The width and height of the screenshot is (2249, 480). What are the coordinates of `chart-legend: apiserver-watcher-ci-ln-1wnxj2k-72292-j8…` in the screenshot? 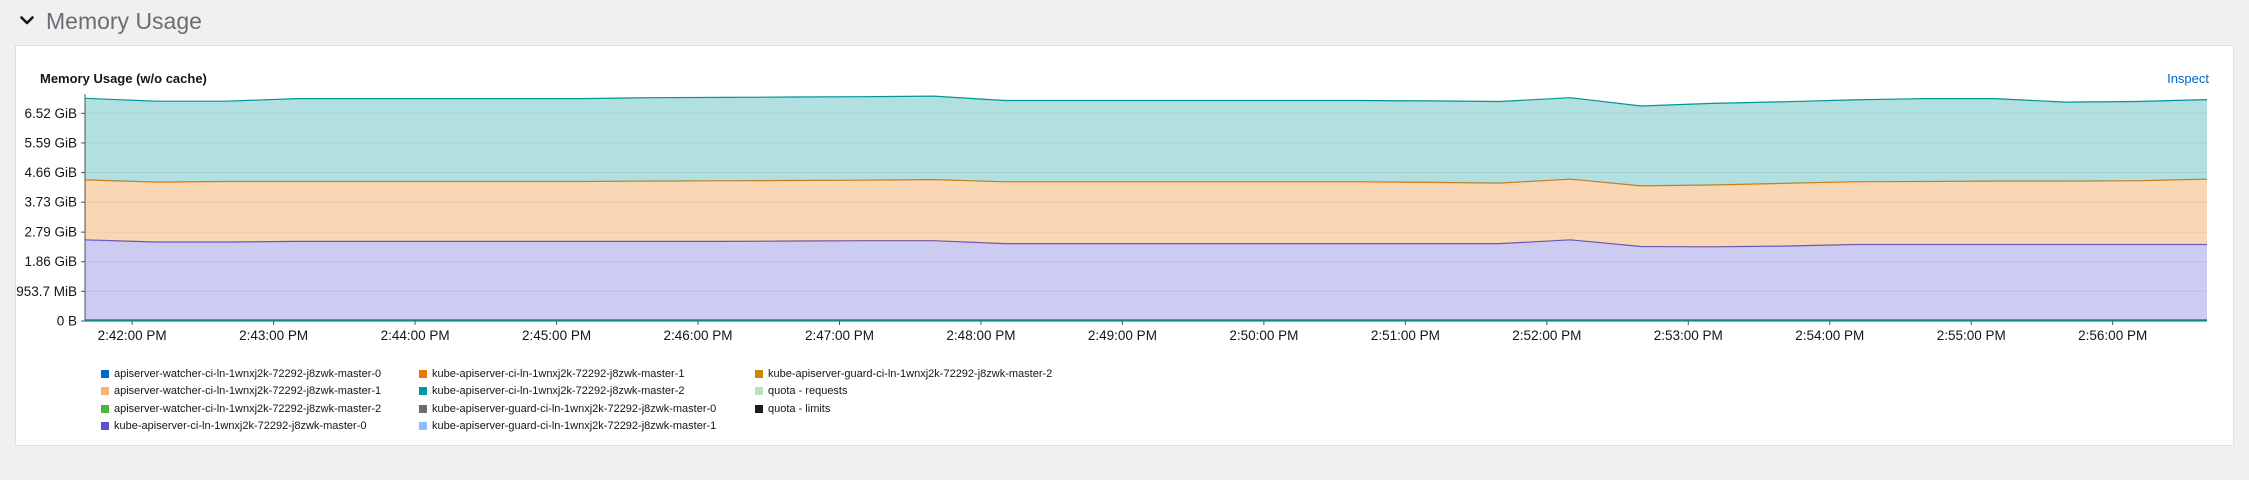 It's located at (588, 400).